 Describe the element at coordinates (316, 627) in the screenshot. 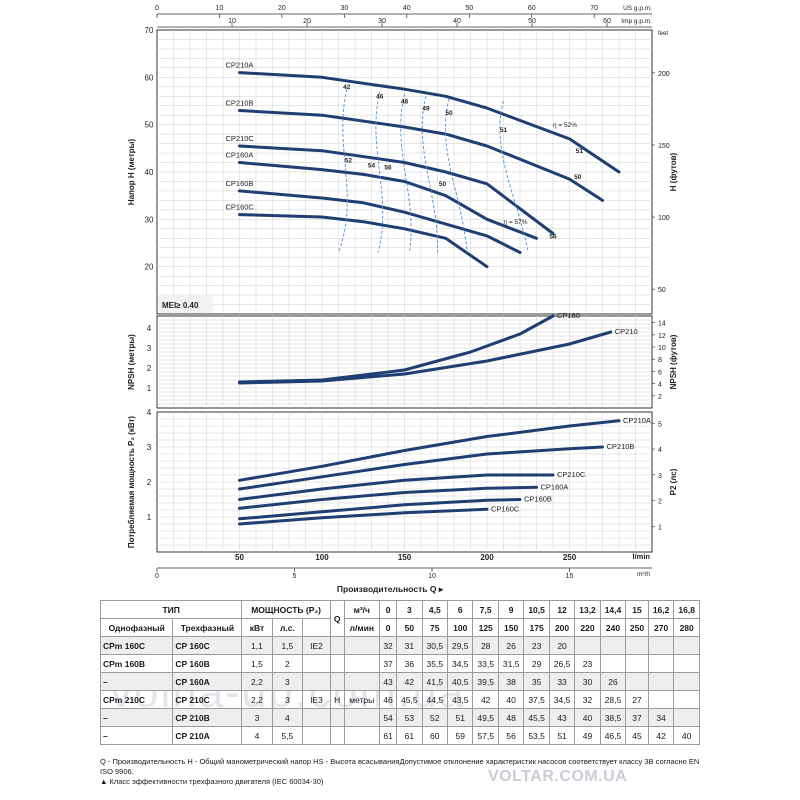

I see `subheader-cell` at that location.